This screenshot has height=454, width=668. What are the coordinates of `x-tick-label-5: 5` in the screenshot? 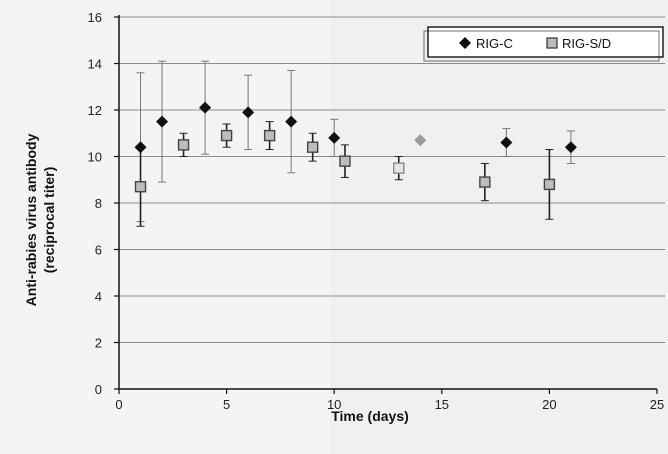 It's located at (226, 404).